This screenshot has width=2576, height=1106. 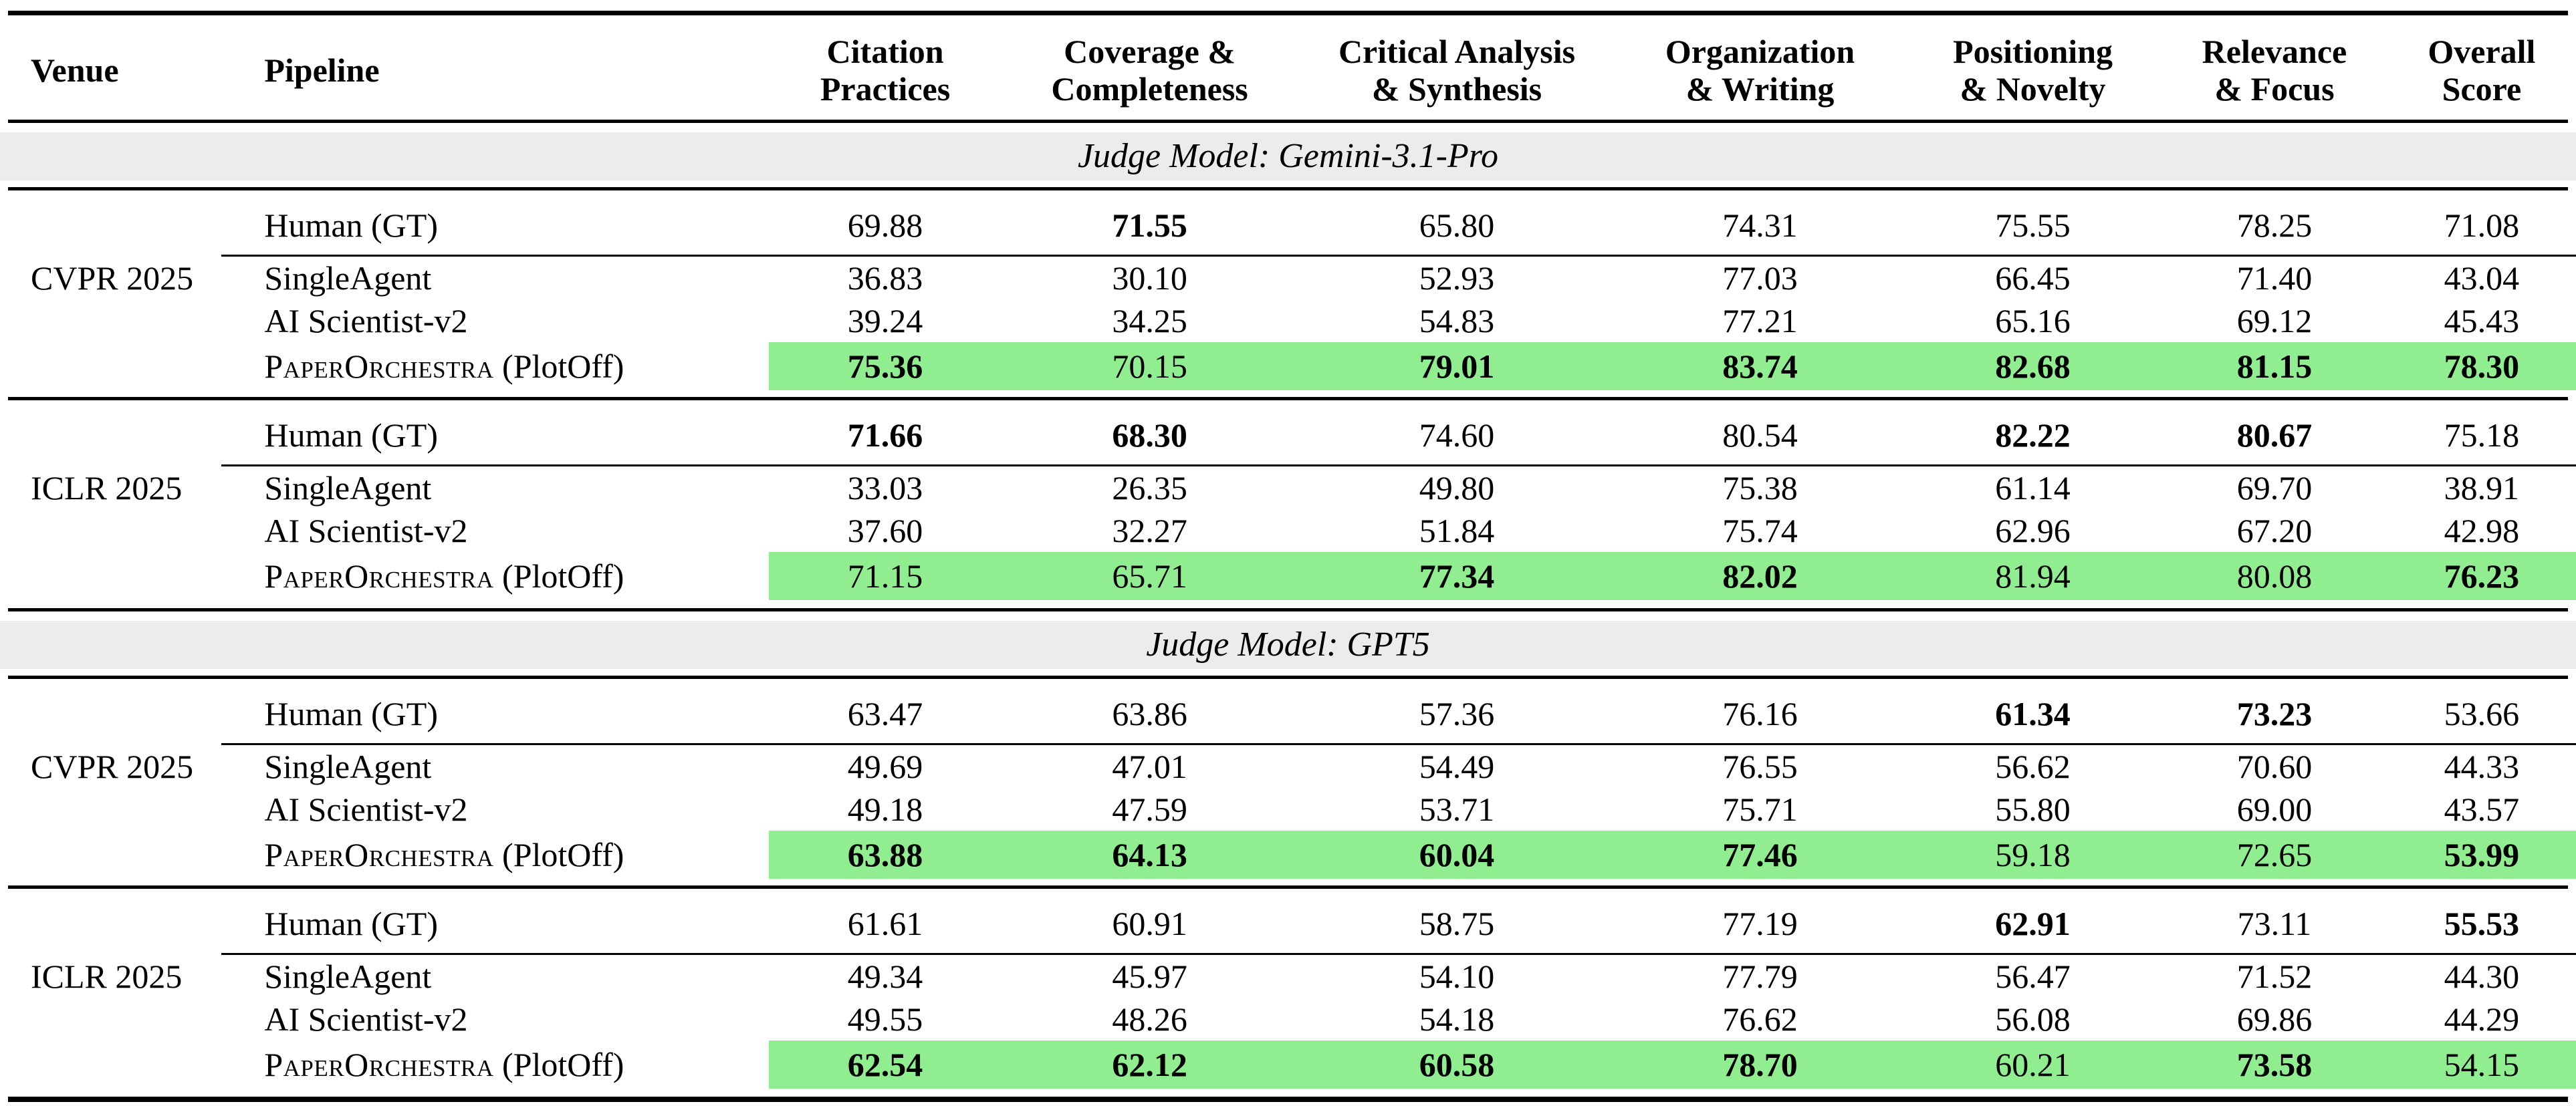 I want to click on score-cell: 71.55, so click(x=1150, y=223).